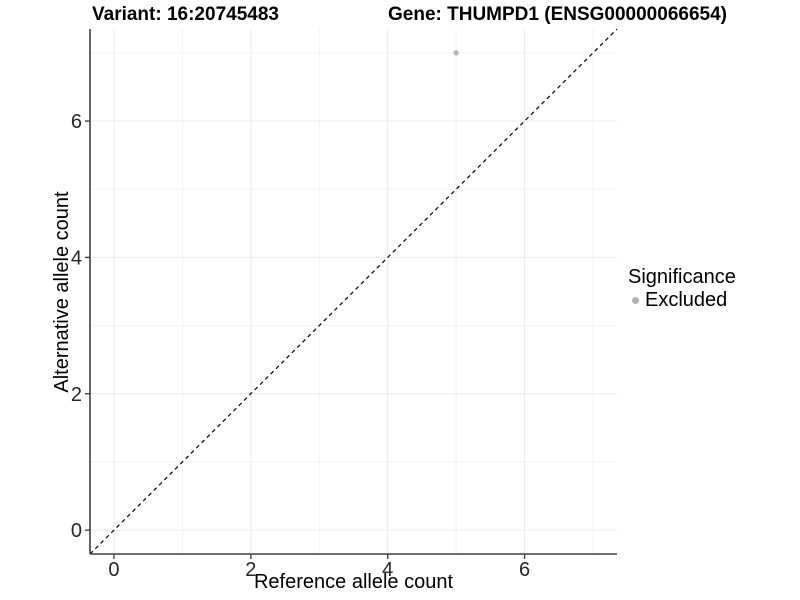 The image size is (800, 600). What do you see at coordinates (686, 300) in the screenshot?
I see `legend-item-label: Excluded` at bounding box center [686, 300].